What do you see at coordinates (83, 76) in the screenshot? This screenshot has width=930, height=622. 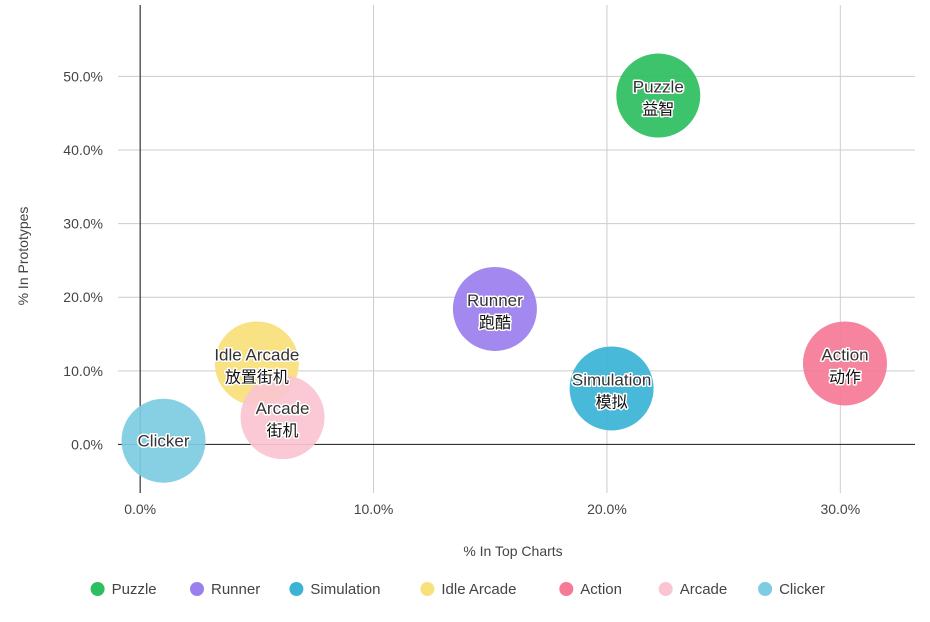 I see `y-tick-label: 50.0%` at bounding box center [83, 76].